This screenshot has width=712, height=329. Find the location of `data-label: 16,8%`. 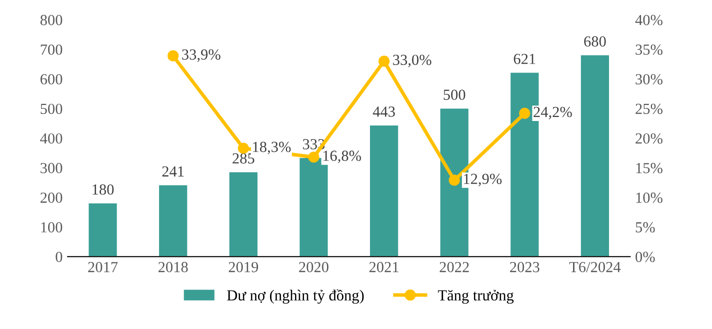

data-label: 16,8% is located at coordinates (342, 157).